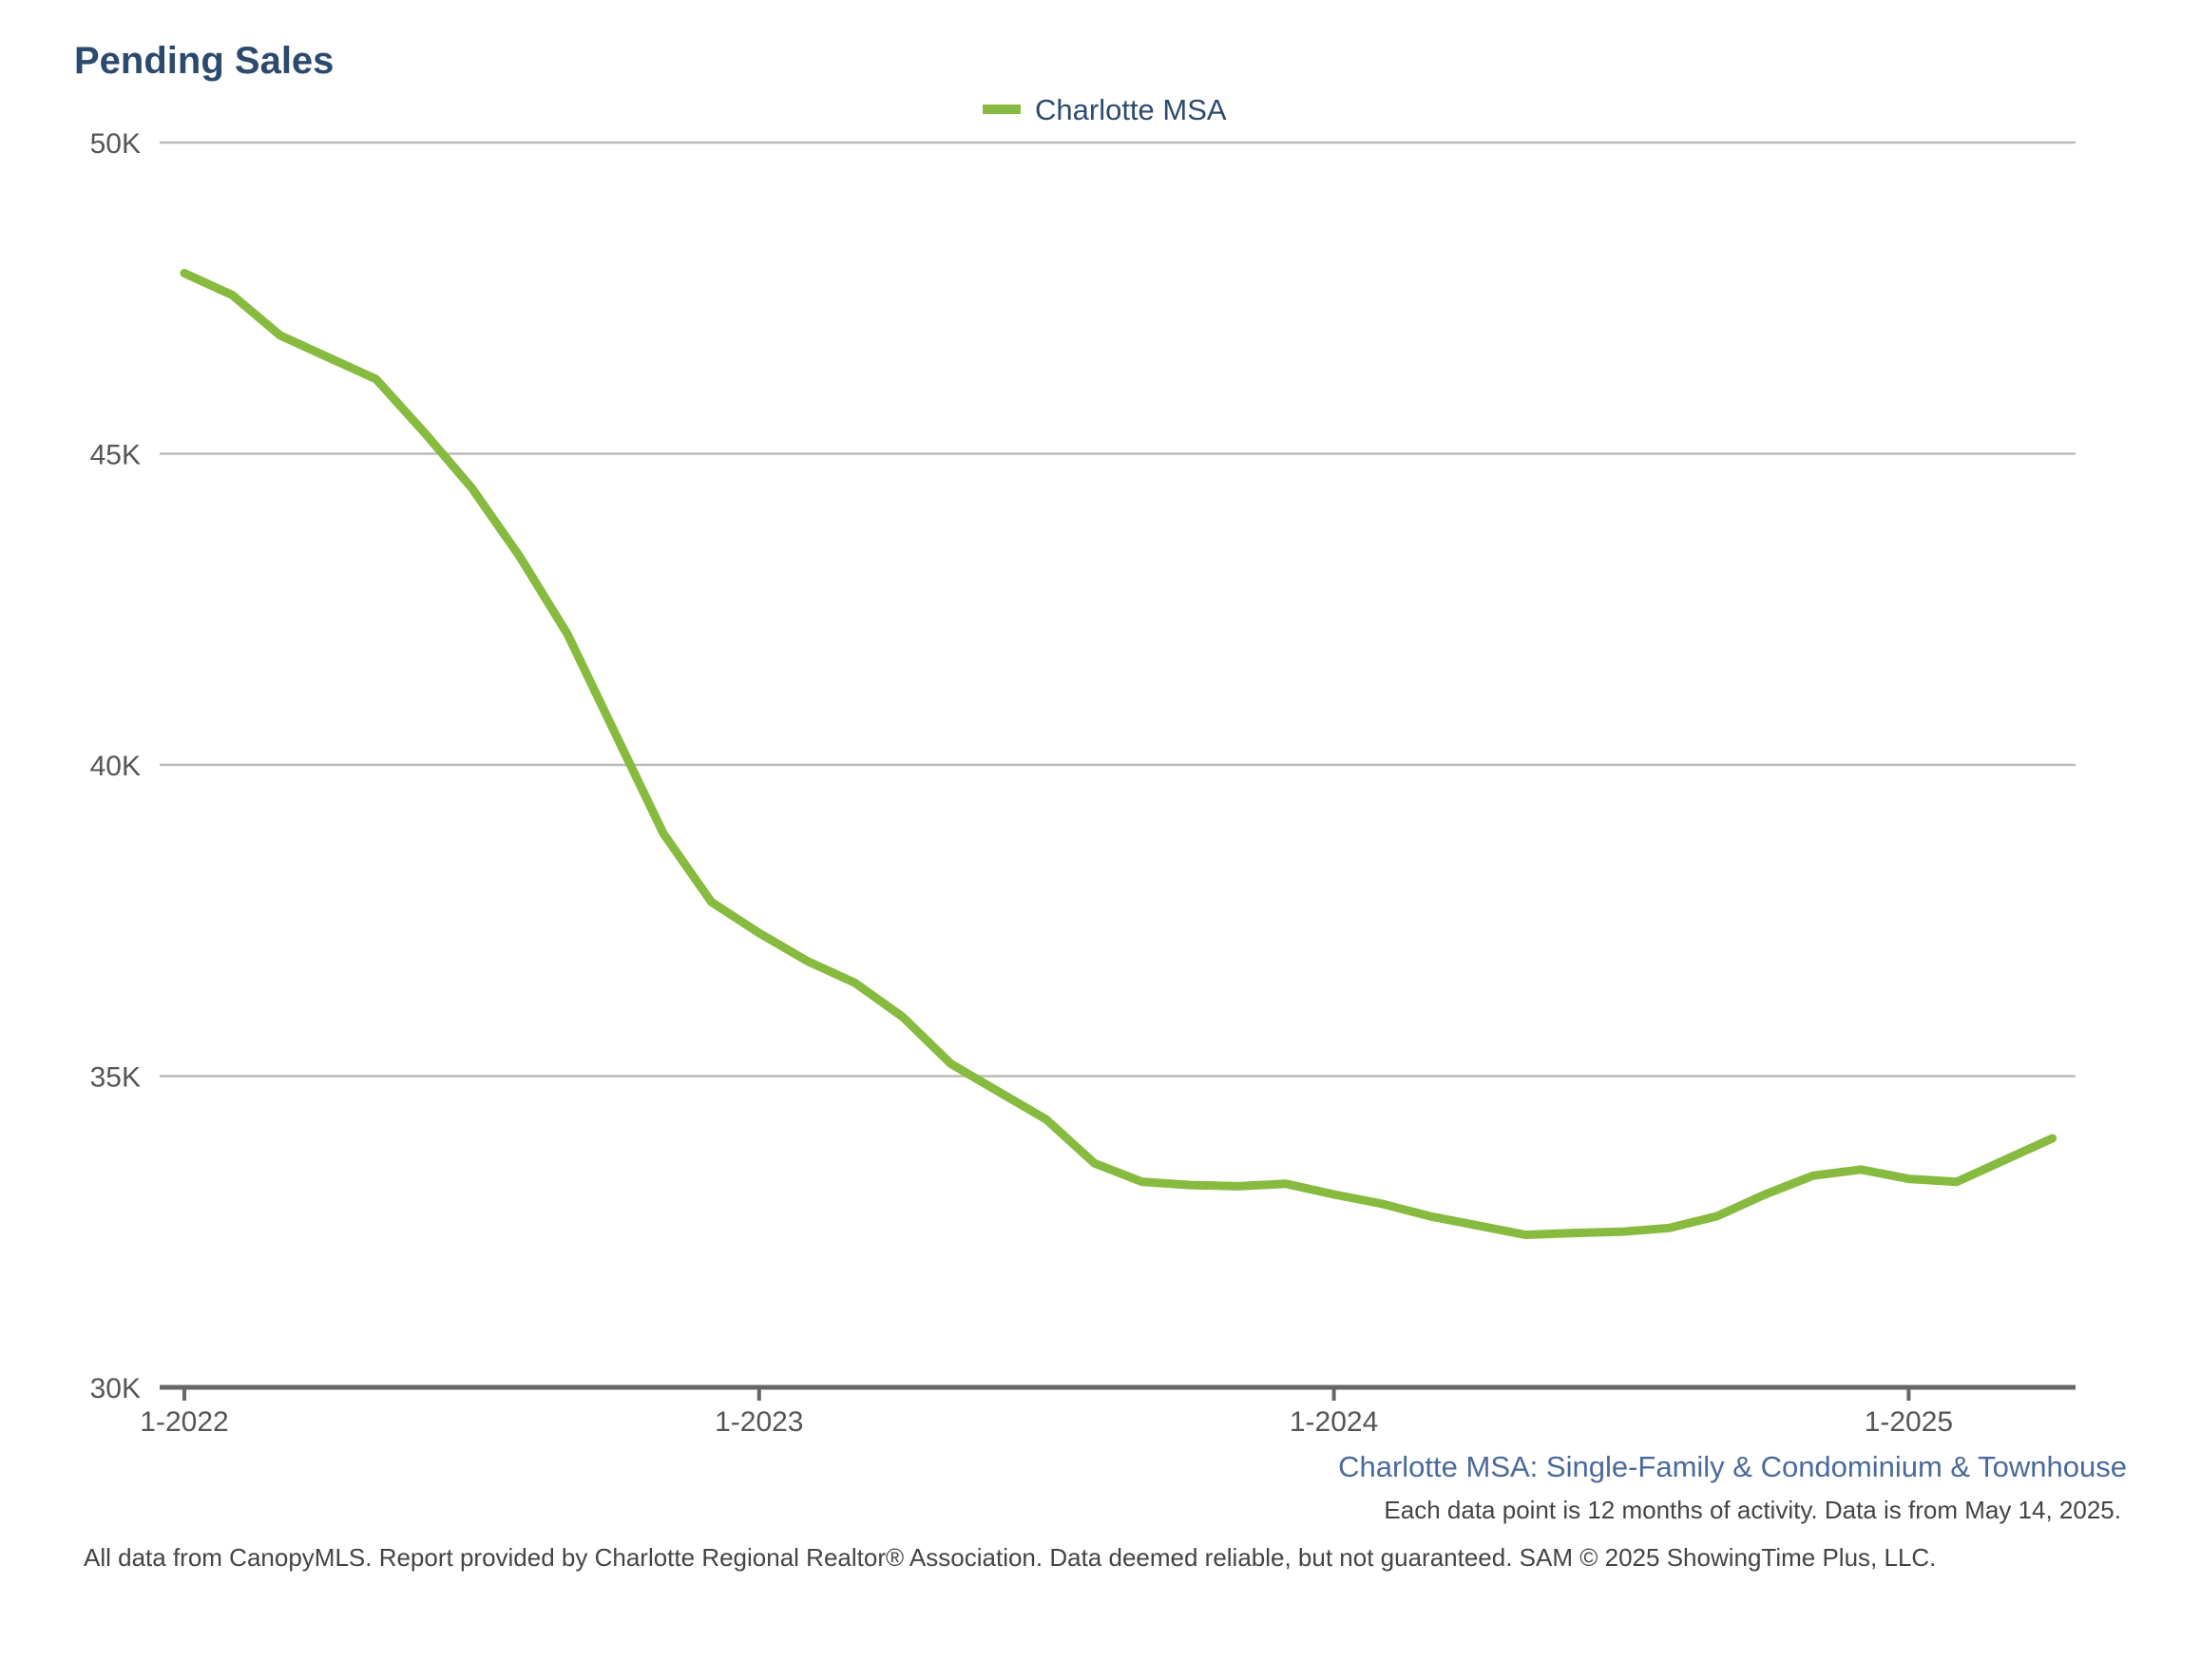  Describe the element at coordinates (204, 61) in the screenshot. I see `chart-title: Pending Sales` at that location.